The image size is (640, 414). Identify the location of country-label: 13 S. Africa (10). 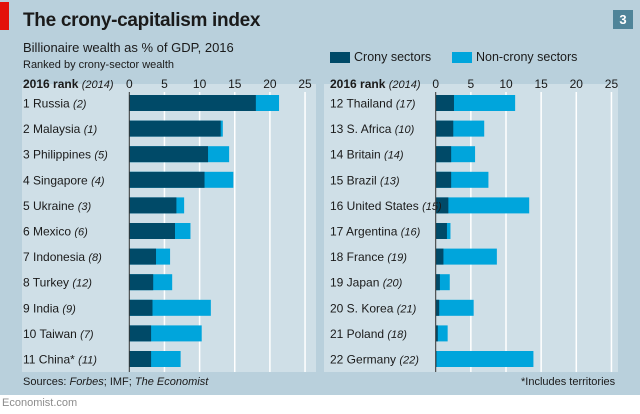
(372, 129).